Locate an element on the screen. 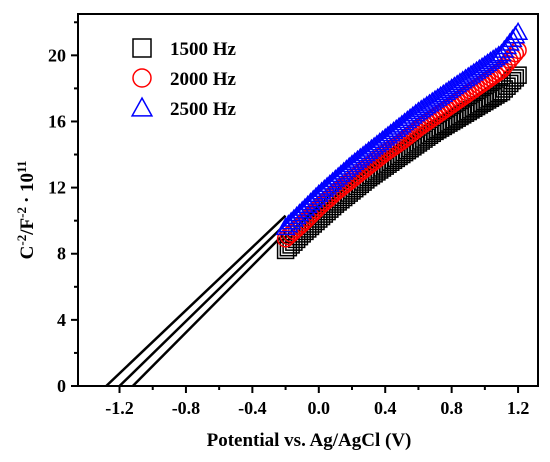  circle-marker is located at coordinates (142, 78).